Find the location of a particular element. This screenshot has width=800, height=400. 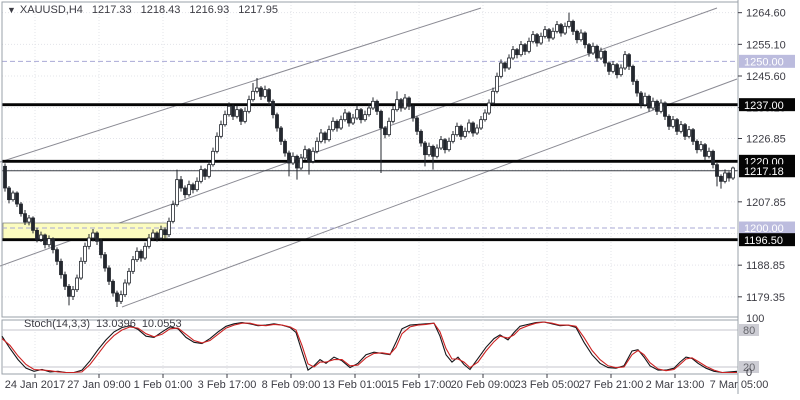

svg-text: 20 Feb 09:00 is located at coordinates (483, 385).